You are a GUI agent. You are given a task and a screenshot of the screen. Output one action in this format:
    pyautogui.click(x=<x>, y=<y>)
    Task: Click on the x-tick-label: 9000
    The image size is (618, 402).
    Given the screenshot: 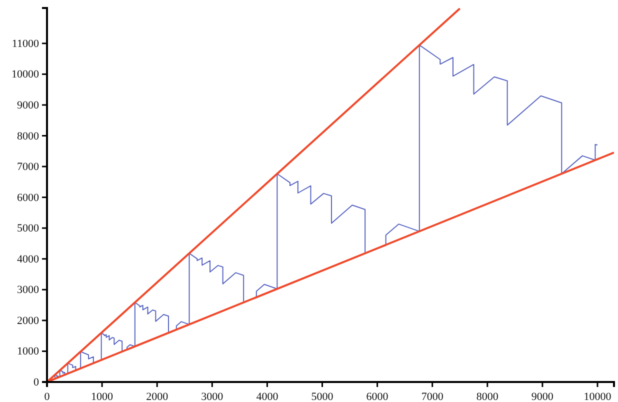 What is the action you would take?
    pyautogui.click(x=542, y=396)
    